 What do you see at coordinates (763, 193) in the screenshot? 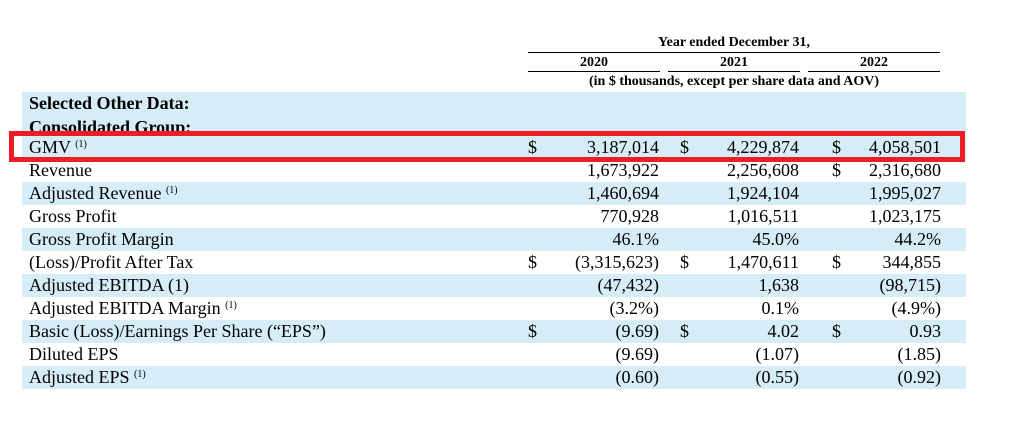
I see `value-2021: 1,924,104` at bounding box center [763, 193].